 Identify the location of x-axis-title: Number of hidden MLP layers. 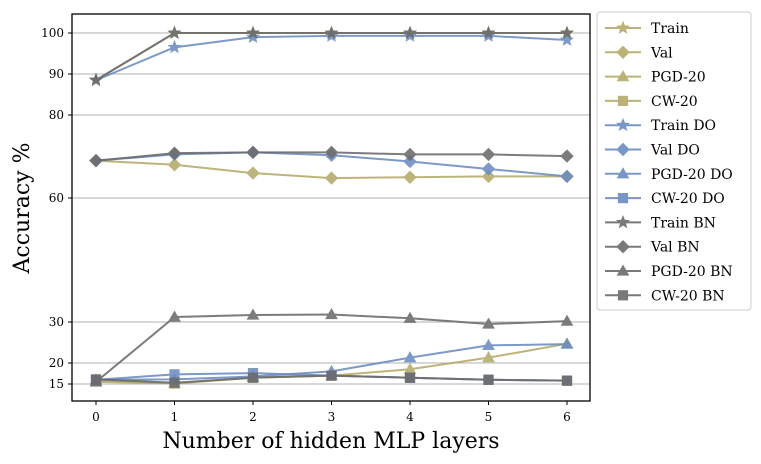
(330, 441).